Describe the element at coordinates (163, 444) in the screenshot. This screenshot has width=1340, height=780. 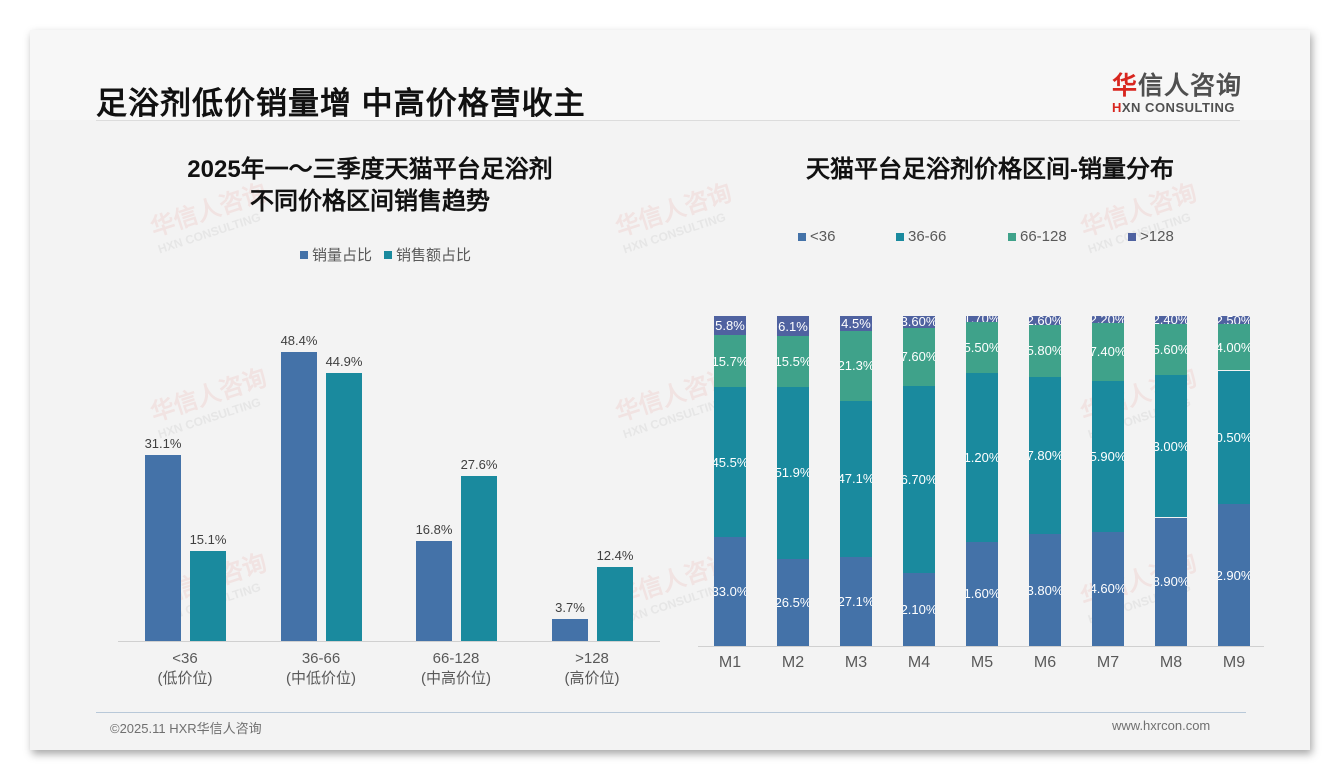
I see `bar-value-label: 31.1%` at that location.